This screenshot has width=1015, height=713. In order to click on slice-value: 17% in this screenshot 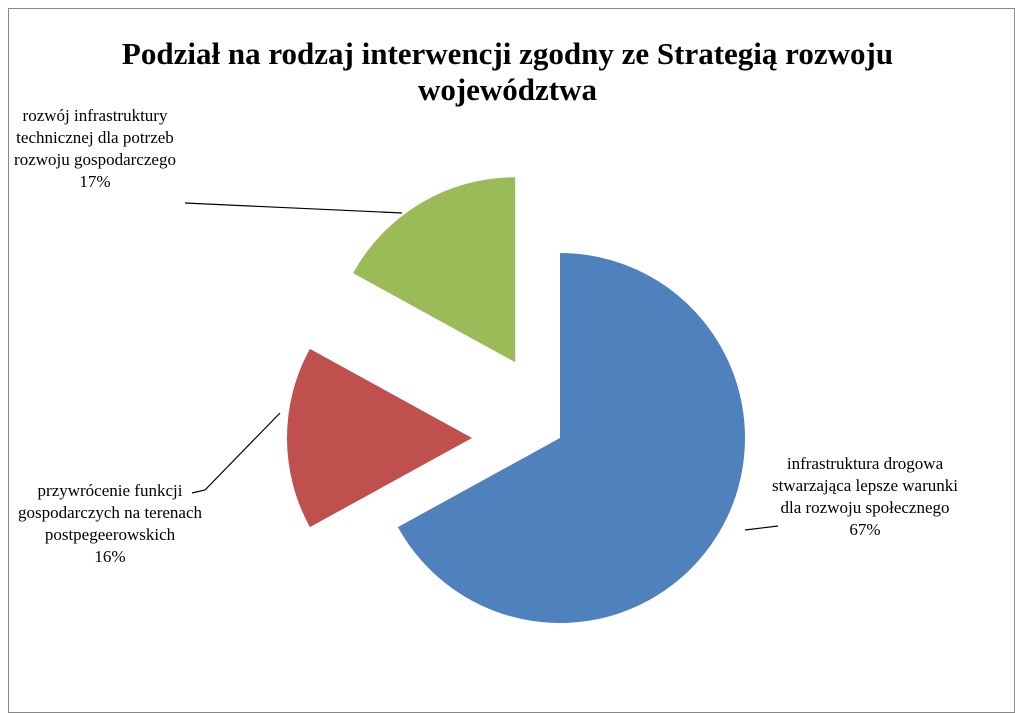, I will do `click(95, 181)`.